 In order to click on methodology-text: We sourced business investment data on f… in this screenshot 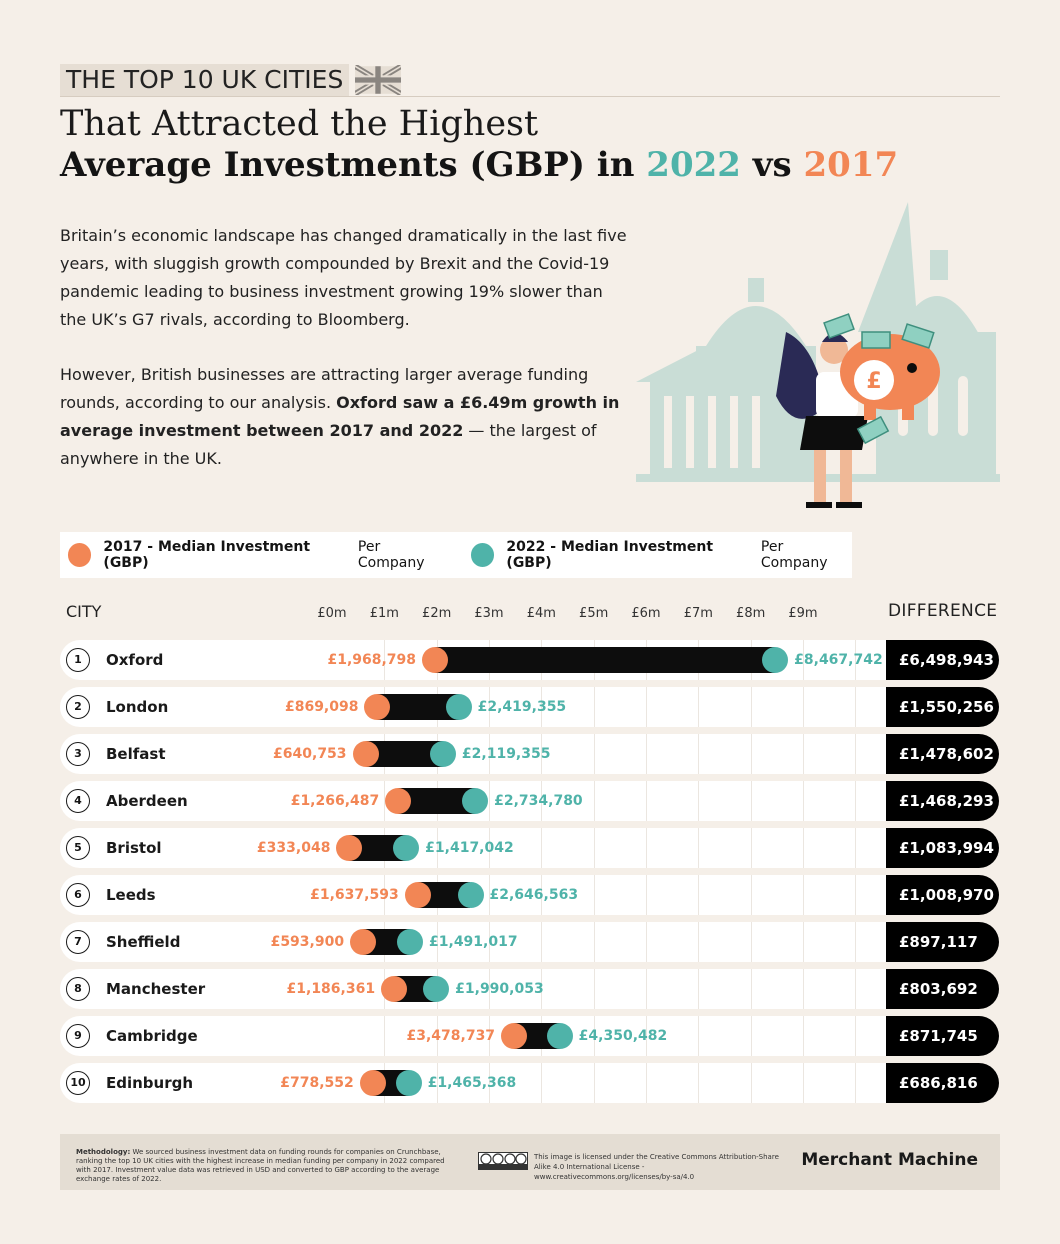, I will do `click(260, 1165)`.